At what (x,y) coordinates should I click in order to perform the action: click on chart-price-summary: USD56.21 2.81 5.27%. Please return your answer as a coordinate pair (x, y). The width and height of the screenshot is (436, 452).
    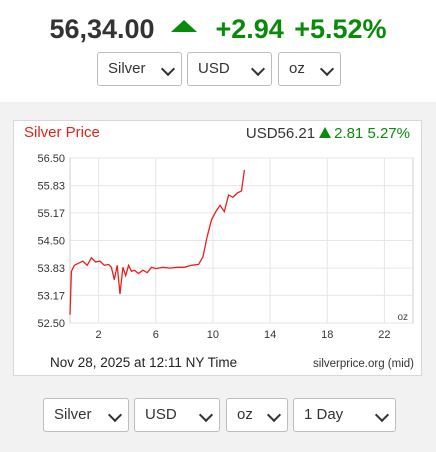
    Looking at the image, I should click on (328, 133).